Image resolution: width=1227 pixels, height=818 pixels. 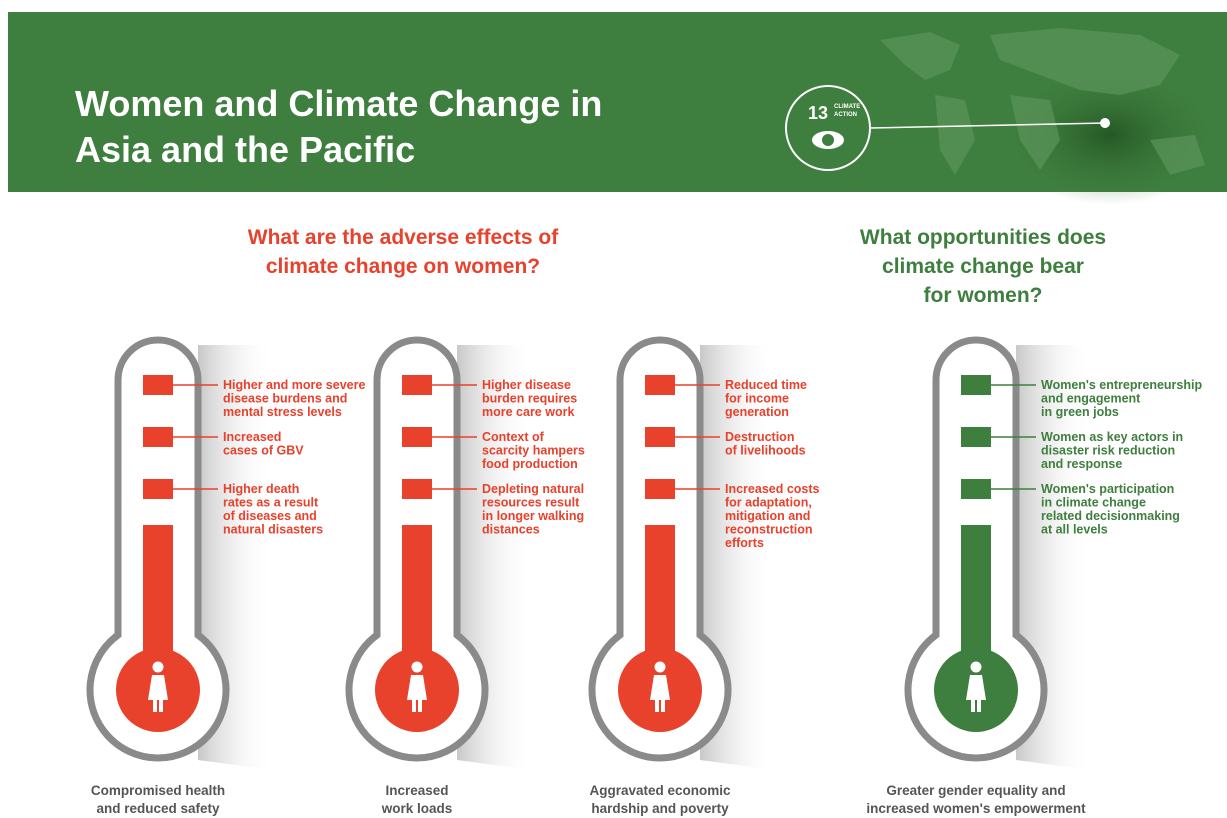 What do you see at coordinates (1110, 135) in the screenshot?
I see `banner-shade` at bounding box center [1110, 135].